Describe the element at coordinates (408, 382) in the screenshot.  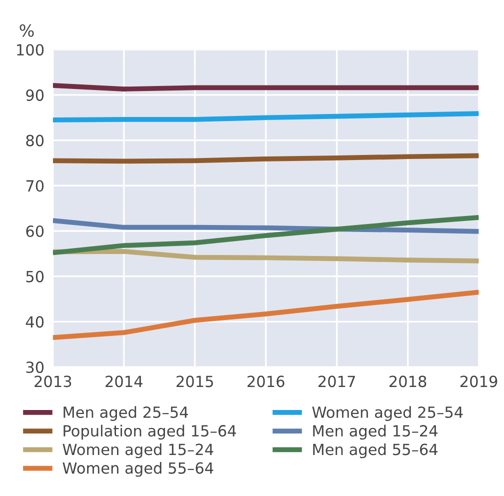
I see `x-tick-label: 2018` at that location.